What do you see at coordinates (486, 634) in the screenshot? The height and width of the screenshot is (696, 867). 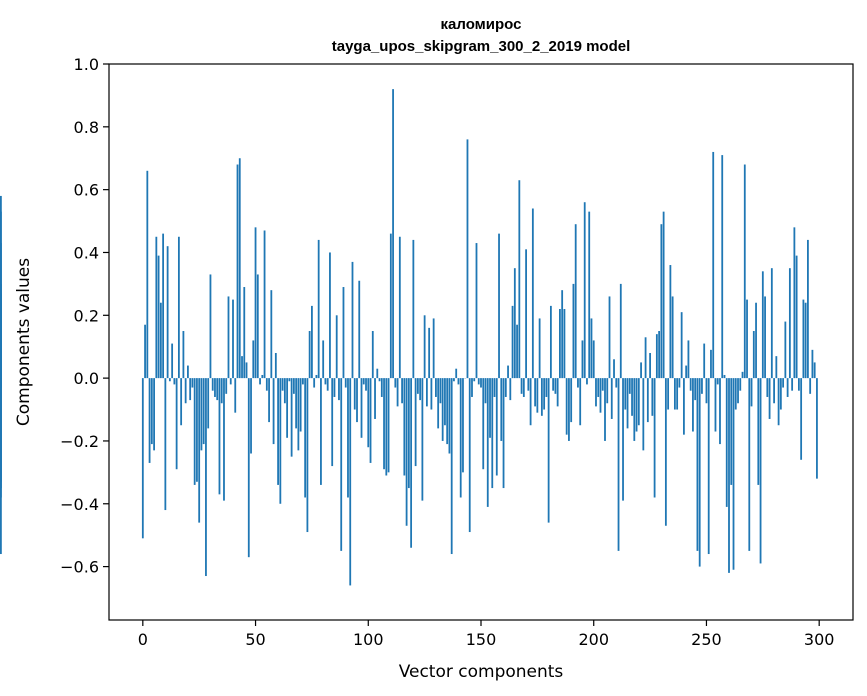 I see `x-axis-ticks: 0 50 100 150 200 250 300` at bounding box center [486, 634].